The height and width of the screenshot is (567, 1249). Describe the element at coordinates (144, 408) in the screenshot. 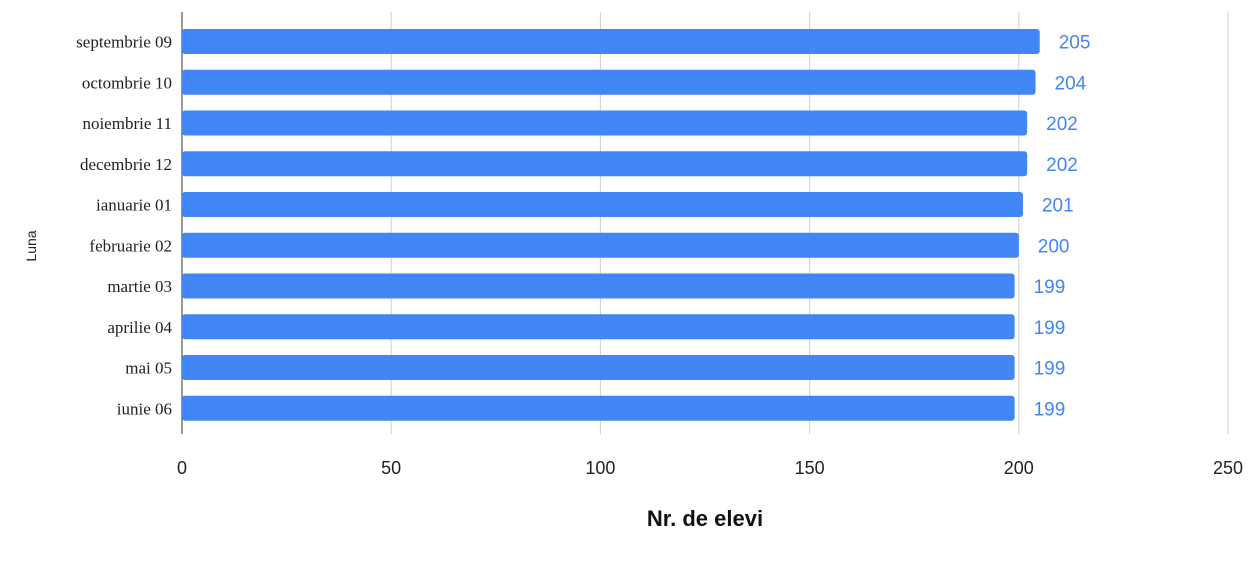

I see `category-label: iunie 06` at that location.